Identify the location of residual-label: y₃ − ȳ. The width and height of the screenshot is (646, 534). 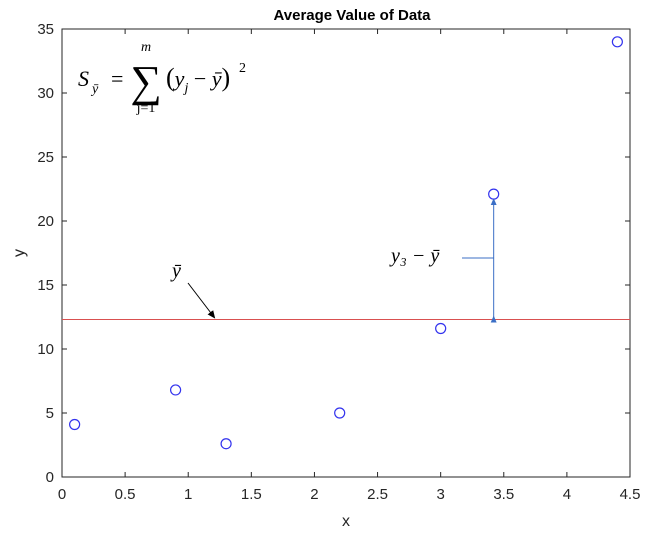
(414, 256).